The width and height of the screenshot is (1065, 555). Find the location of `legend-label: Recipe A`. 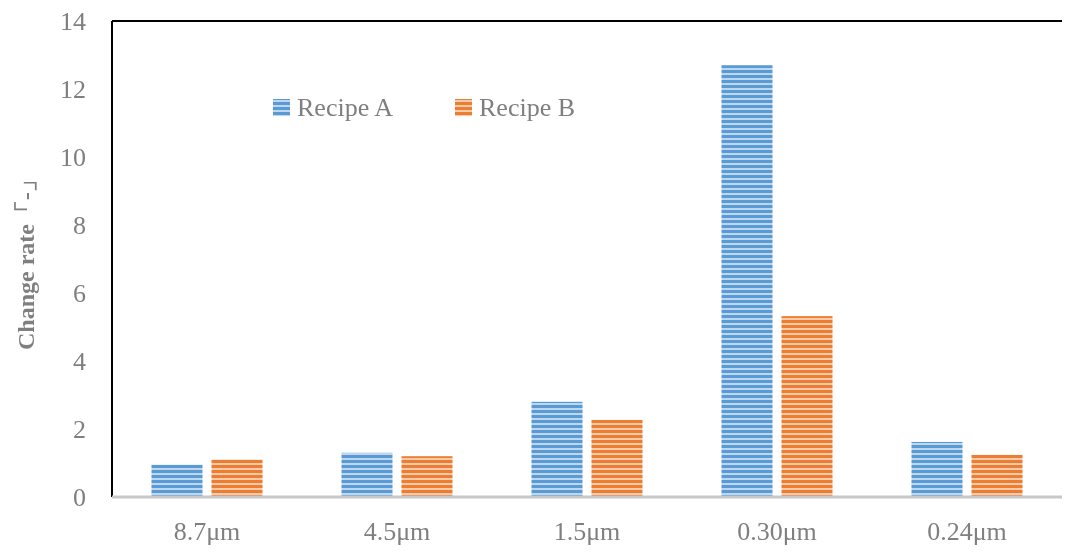

legend-label: Recipe A is located at coordinates (345, 107).